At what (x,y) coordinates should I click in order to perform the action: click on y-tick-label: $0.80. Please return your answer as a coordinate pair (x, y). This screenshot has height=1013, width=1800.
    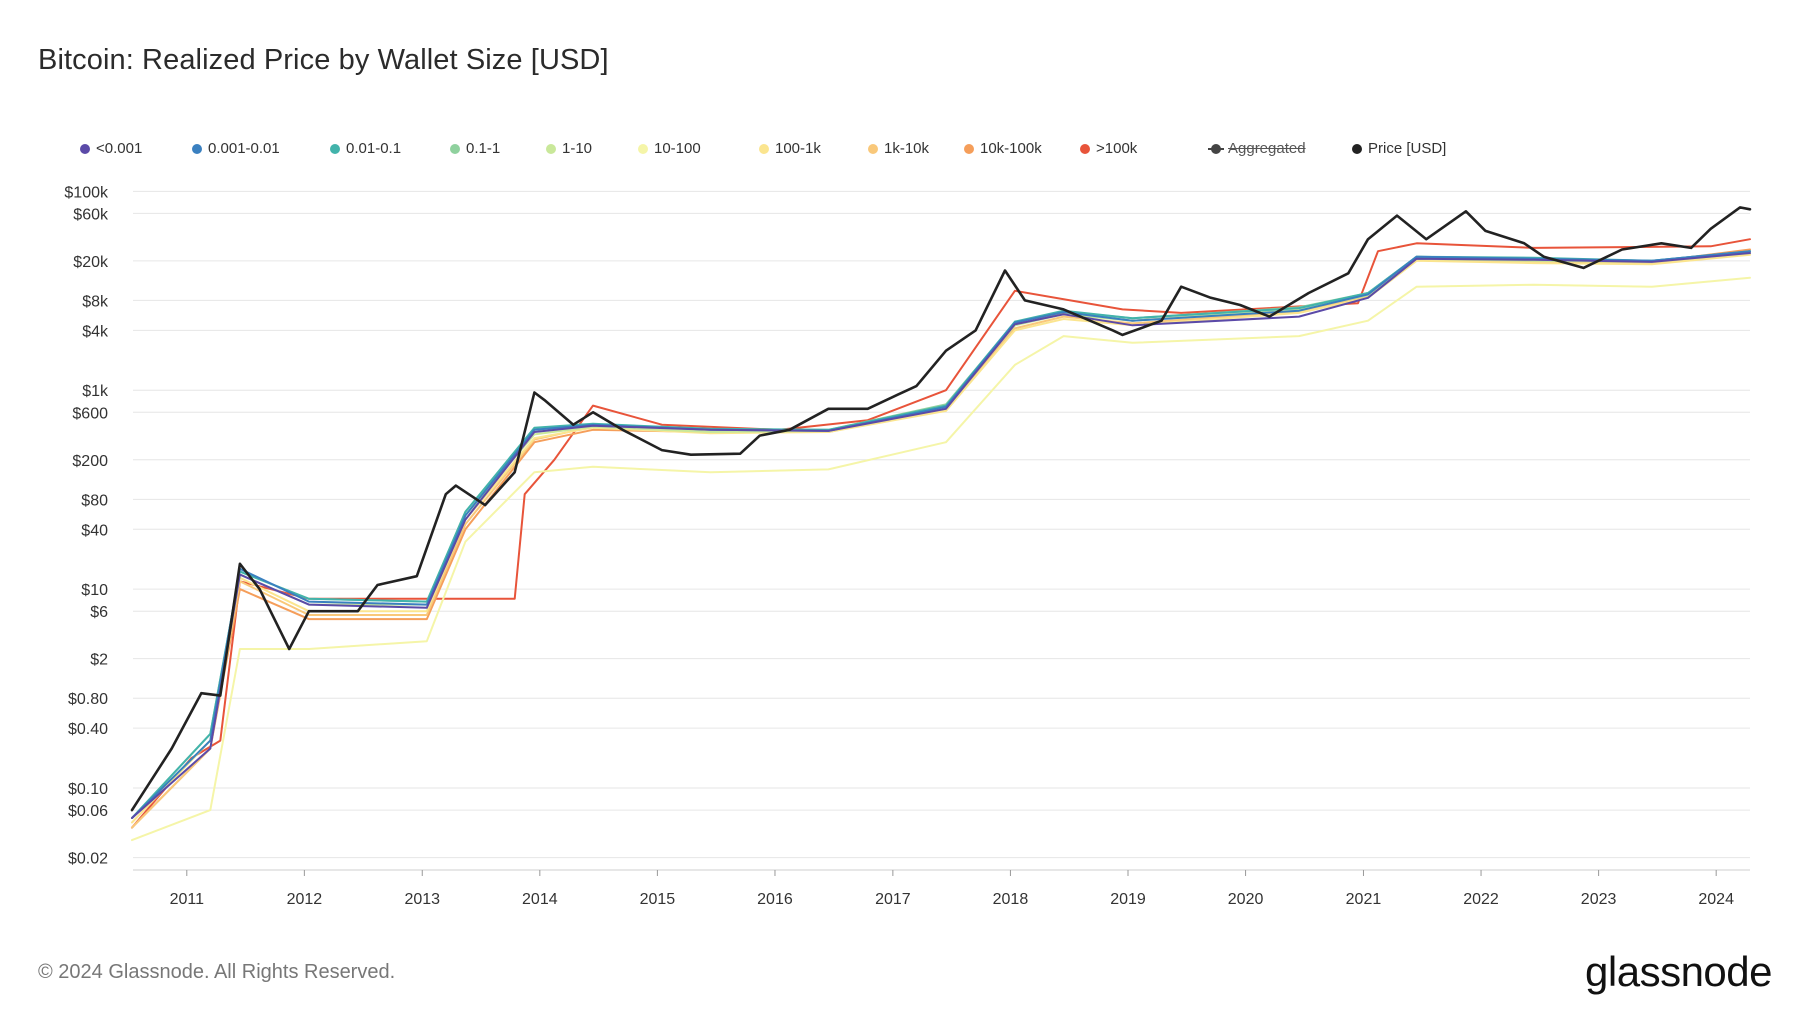
    Looking at the image, I should click on (88, 699).